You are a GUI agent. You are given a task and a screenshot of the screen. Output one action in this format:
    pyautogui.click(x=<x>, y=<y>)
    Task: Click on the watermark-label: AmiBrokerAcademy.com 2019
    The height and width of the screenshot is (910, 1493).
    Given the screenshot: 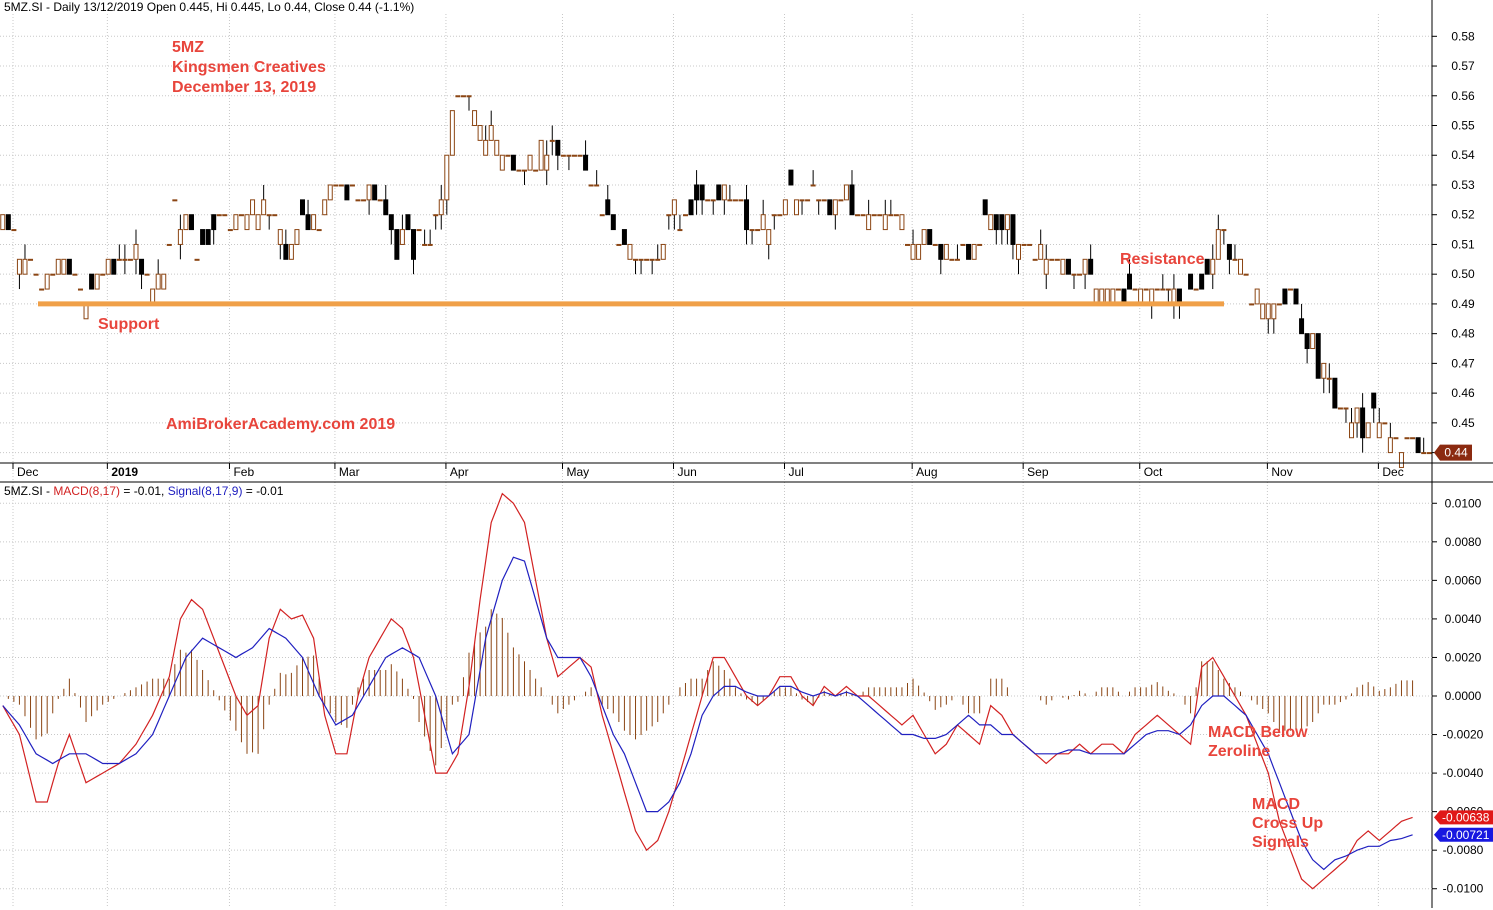 What is the action you would take?
    pyautogui.click(x=280, y=424)
    